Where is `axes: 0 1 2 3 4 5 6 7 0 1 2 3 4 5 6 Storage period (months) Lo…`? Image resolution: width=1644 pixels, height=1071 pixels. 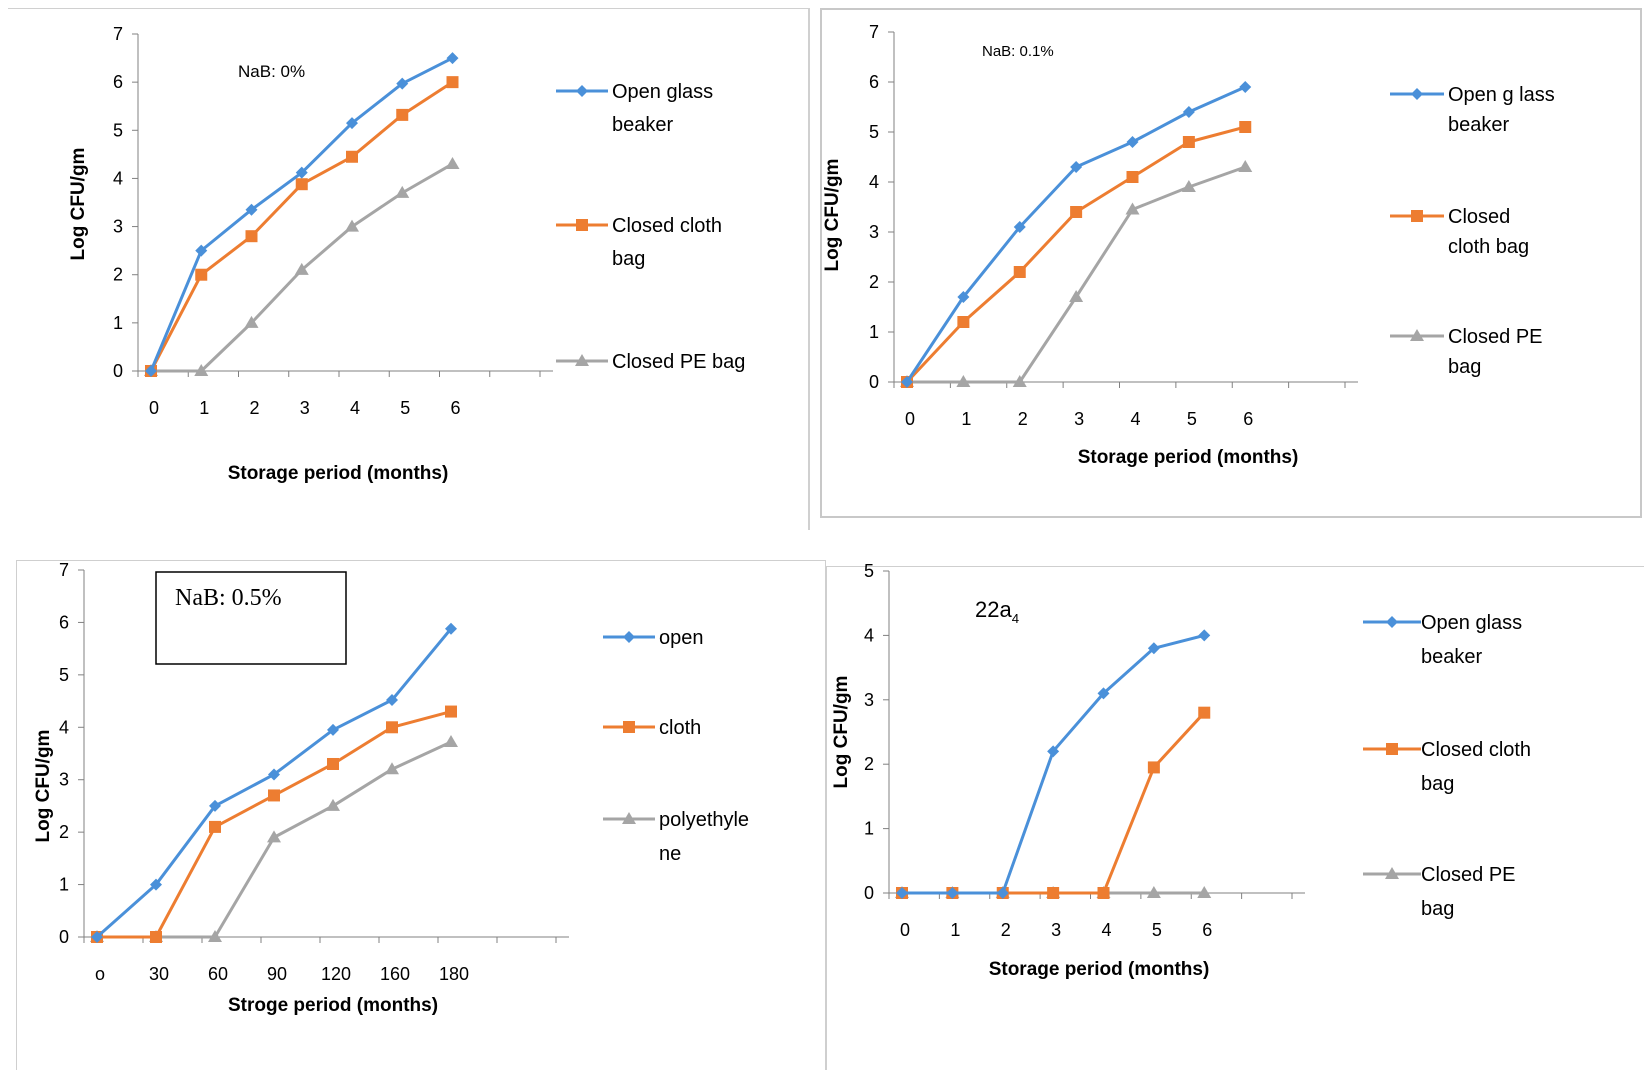 axes: 0 1 2 3 4 5 6 7 0 1 2 3 4 5 6 Storage period (months) Lo… is located at coordinates (1090, 245).